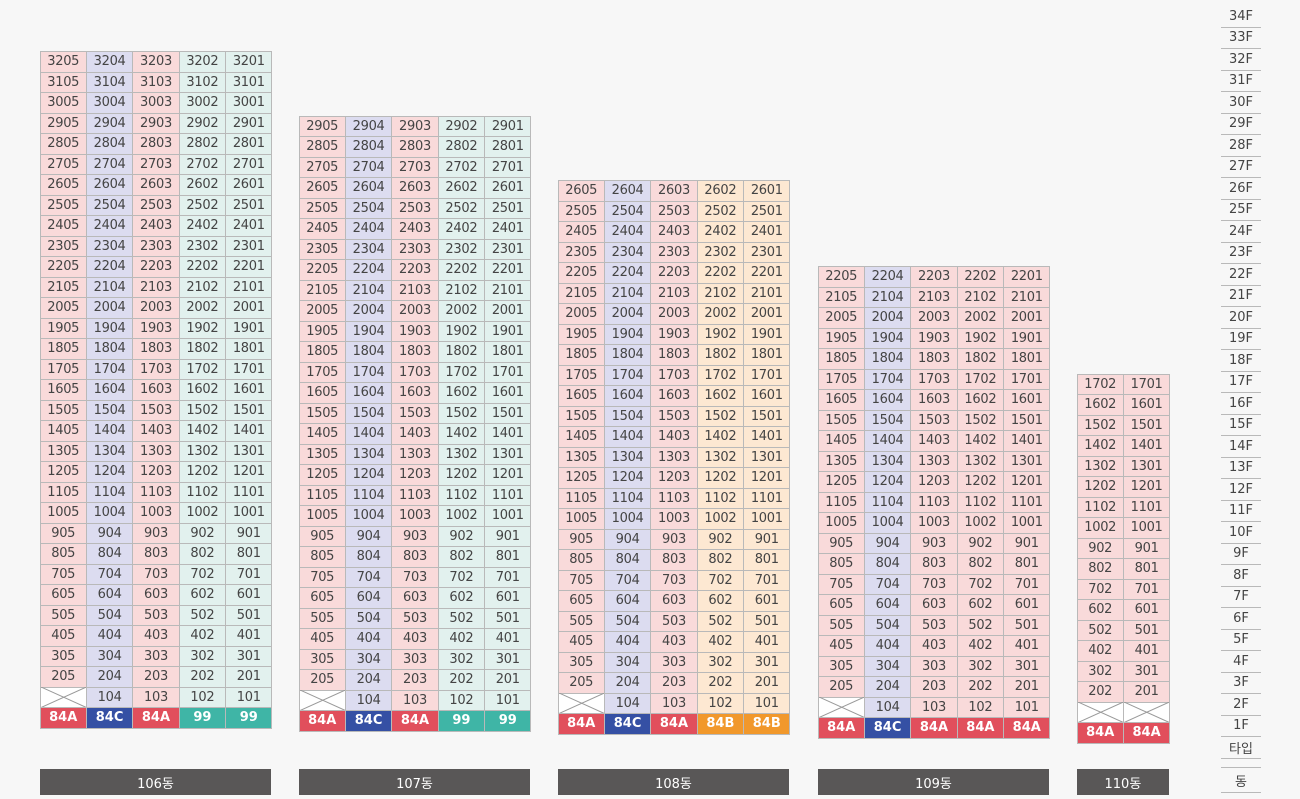 Image resolution: width=1300 pixels, height=799 pixels. Describe the element at coordinates (414, 782) in the screenshot. I see `building-name-bar: 107동` at that location.